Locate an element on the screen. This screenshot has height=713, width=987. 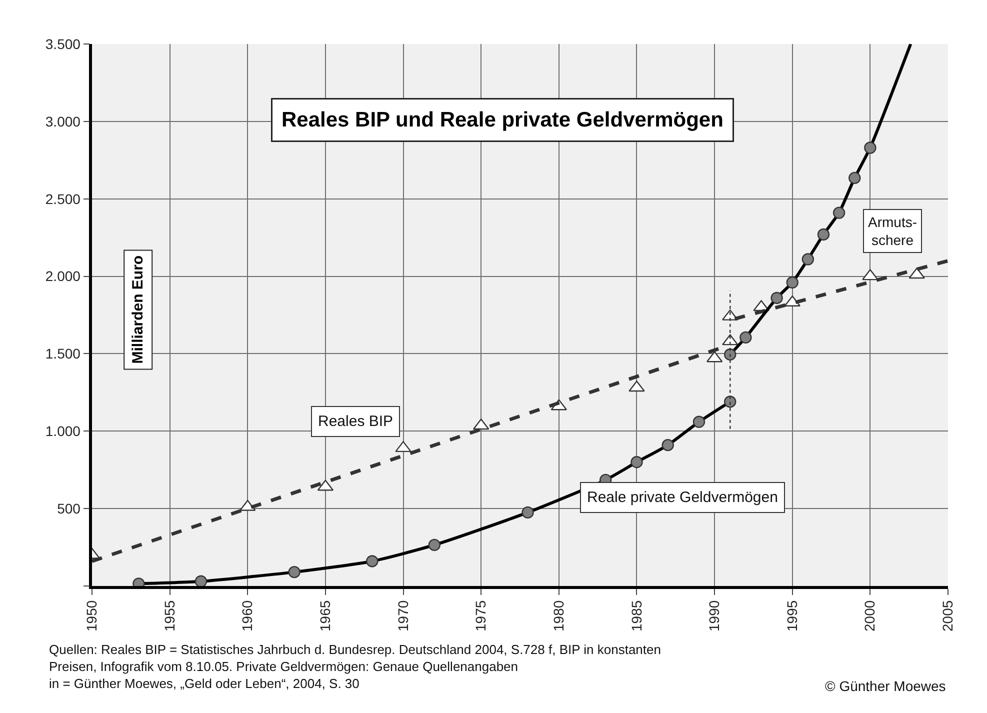
text: Reales BIP und Reale private Geldvermögen is located at coordinates (503, 120).